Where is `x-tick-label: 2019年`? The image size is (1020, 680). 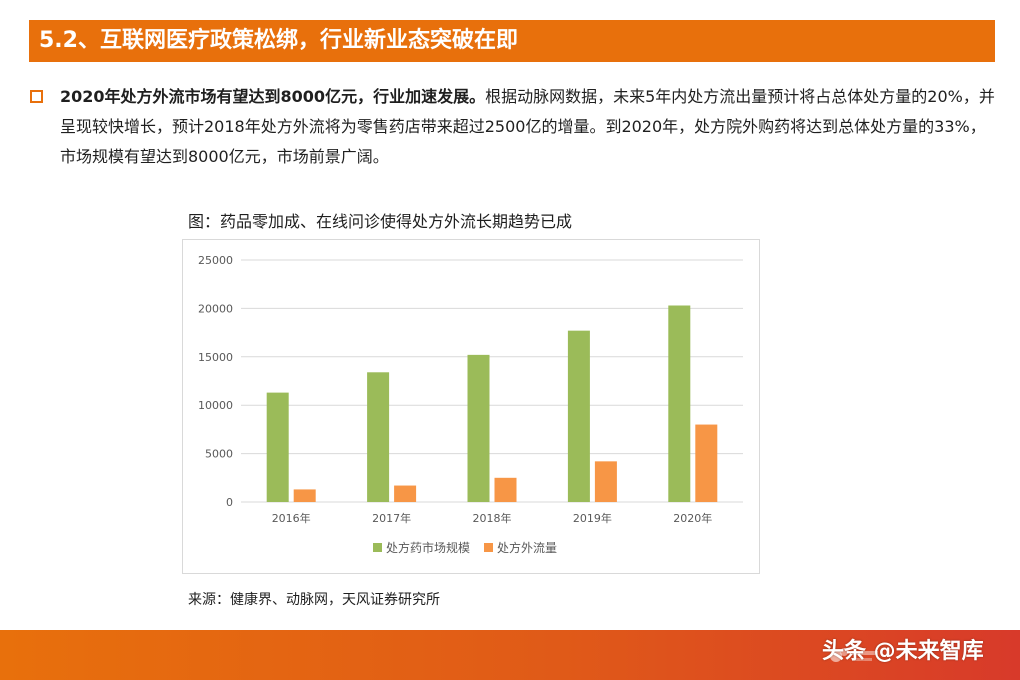 x-tick-label: 2019年 is located at coordinates (592, 518).